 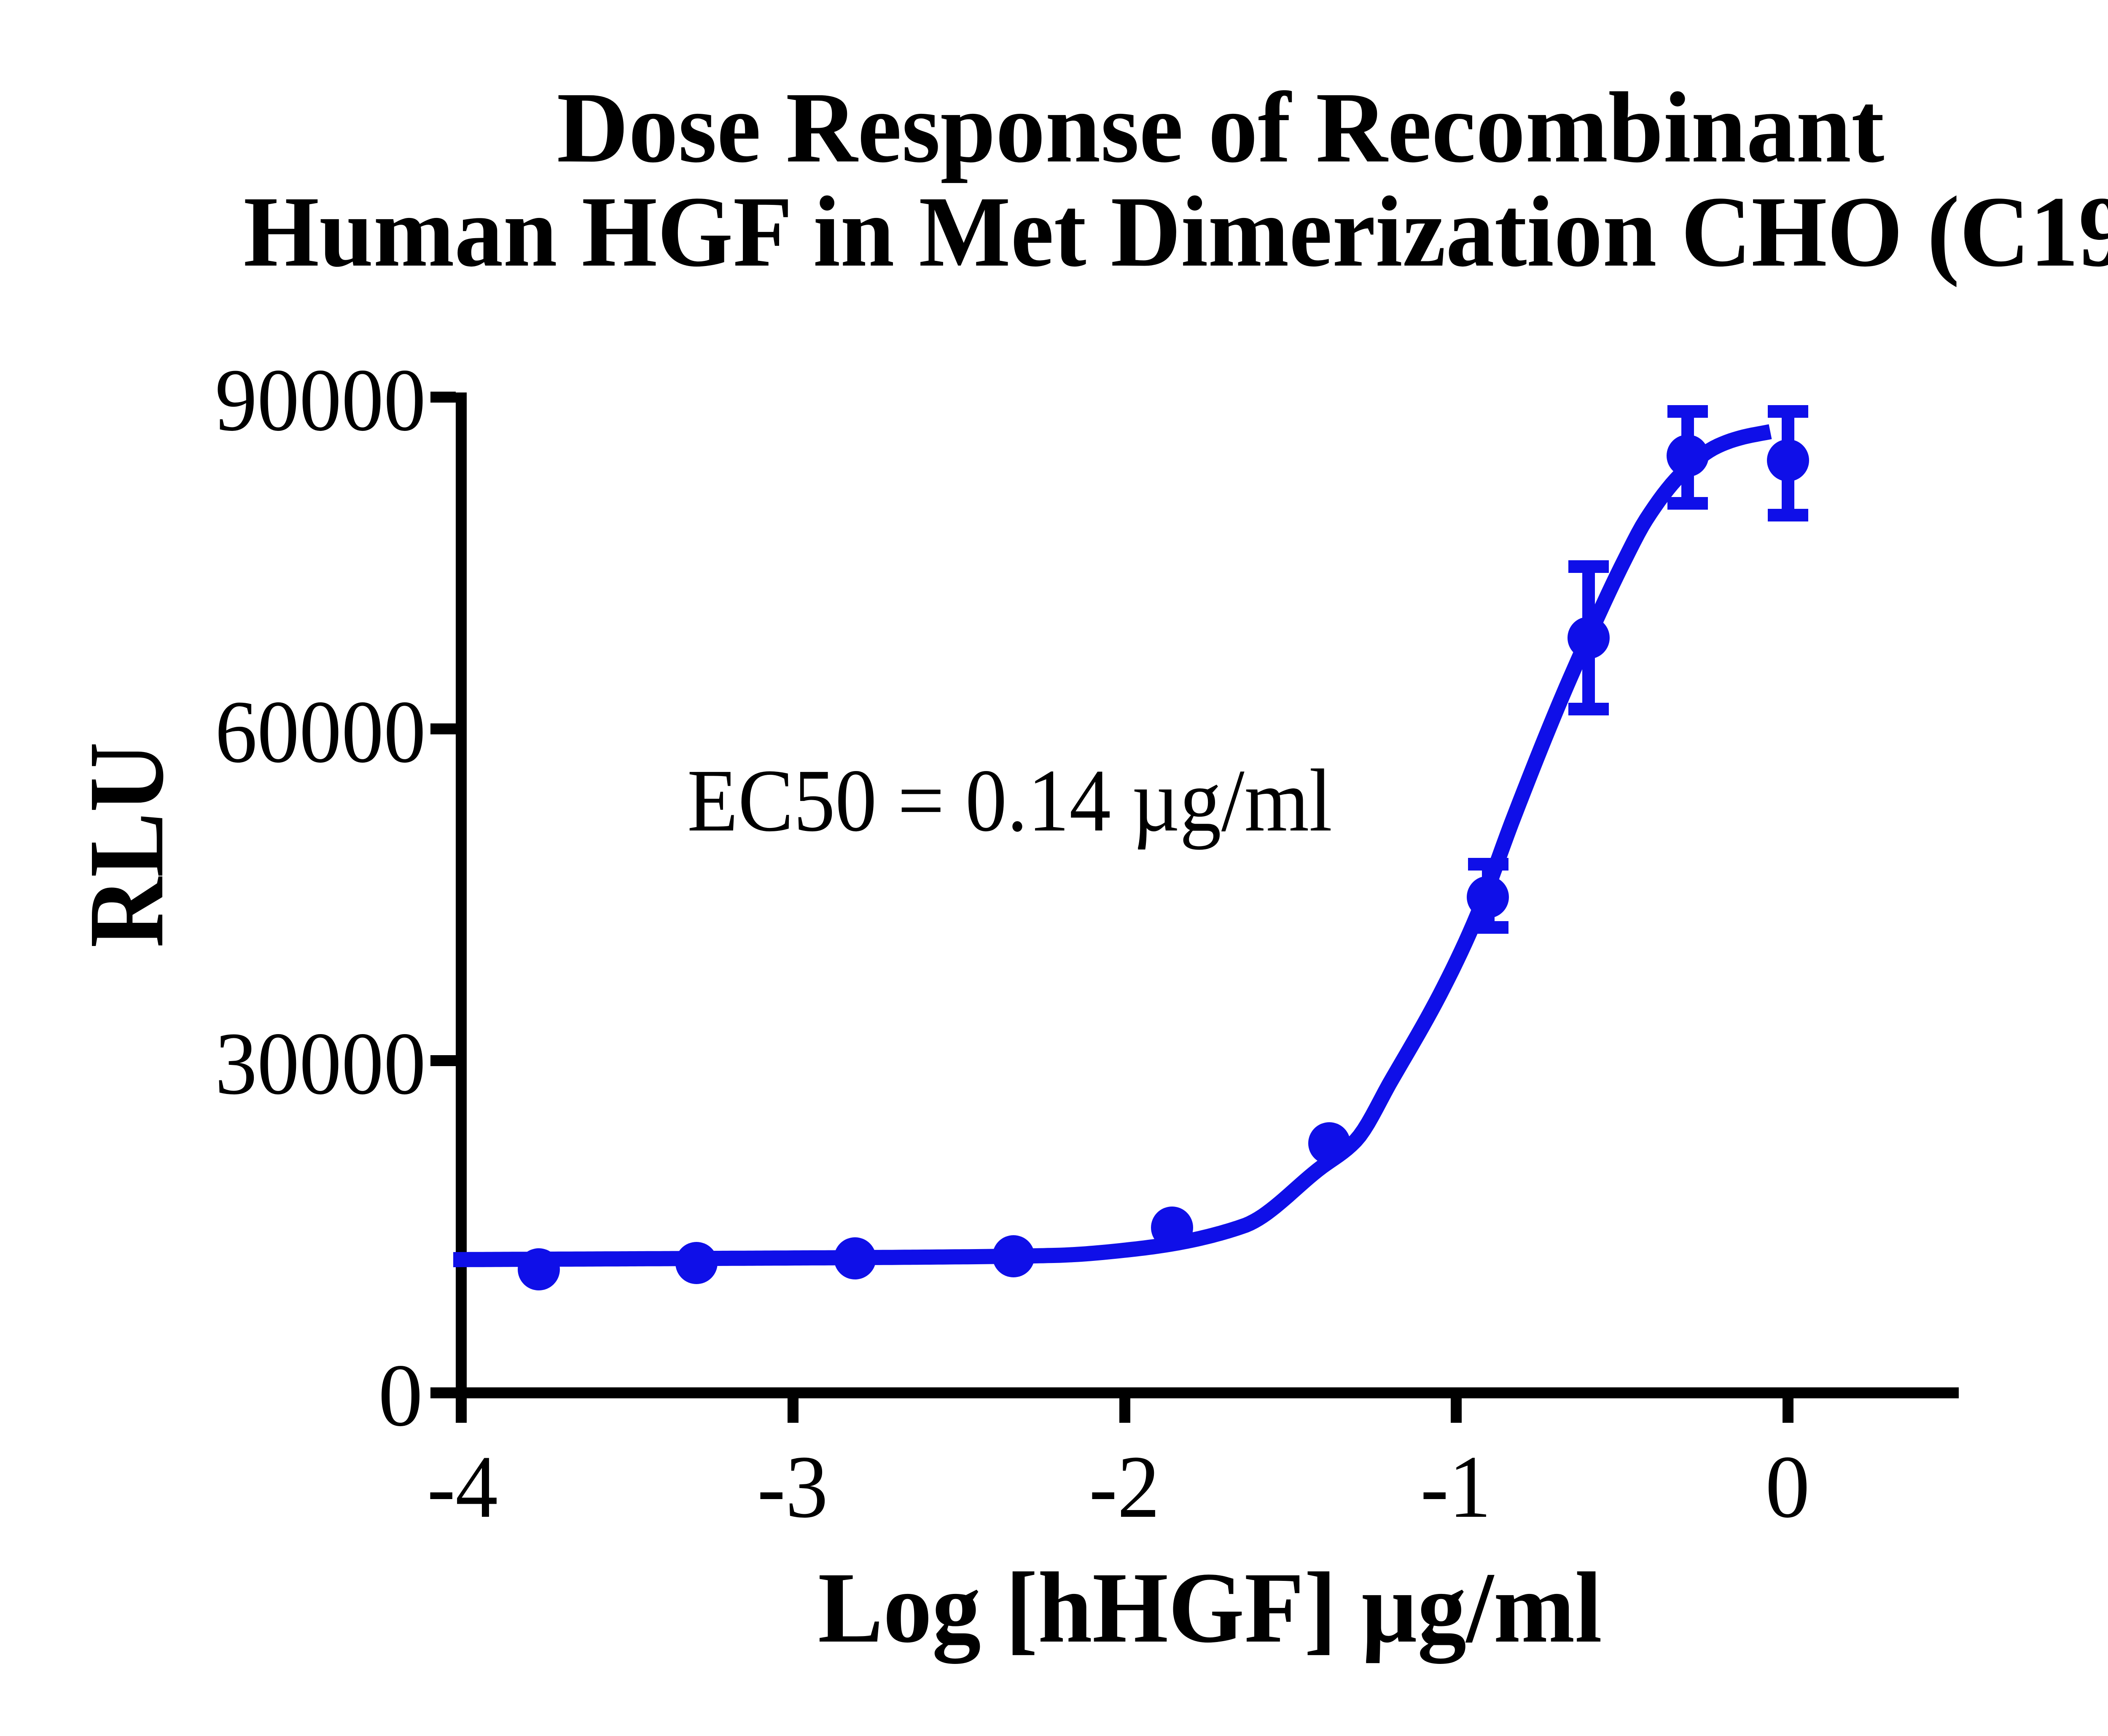 What do you see at coordinates (320, 731) in the screenshot?
I see `svg-text: 60000` at bounding box center [320, 731].